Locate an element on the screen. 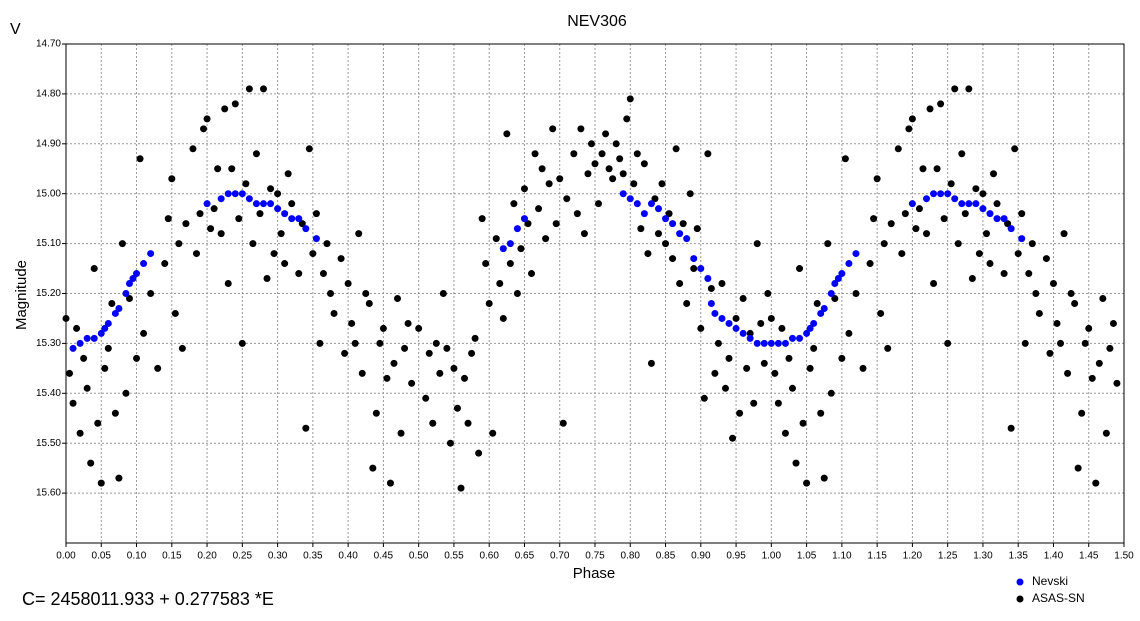  x-tick-label: 1.15 is located at coordinates (877, 556).